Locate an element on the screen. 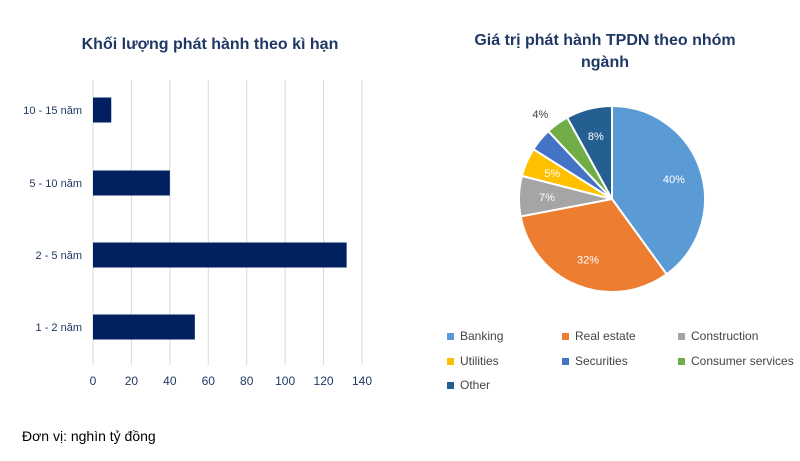 This screenshot has width=800, height=461. x-tick-label: 100 is located at coordinates (285, 381).